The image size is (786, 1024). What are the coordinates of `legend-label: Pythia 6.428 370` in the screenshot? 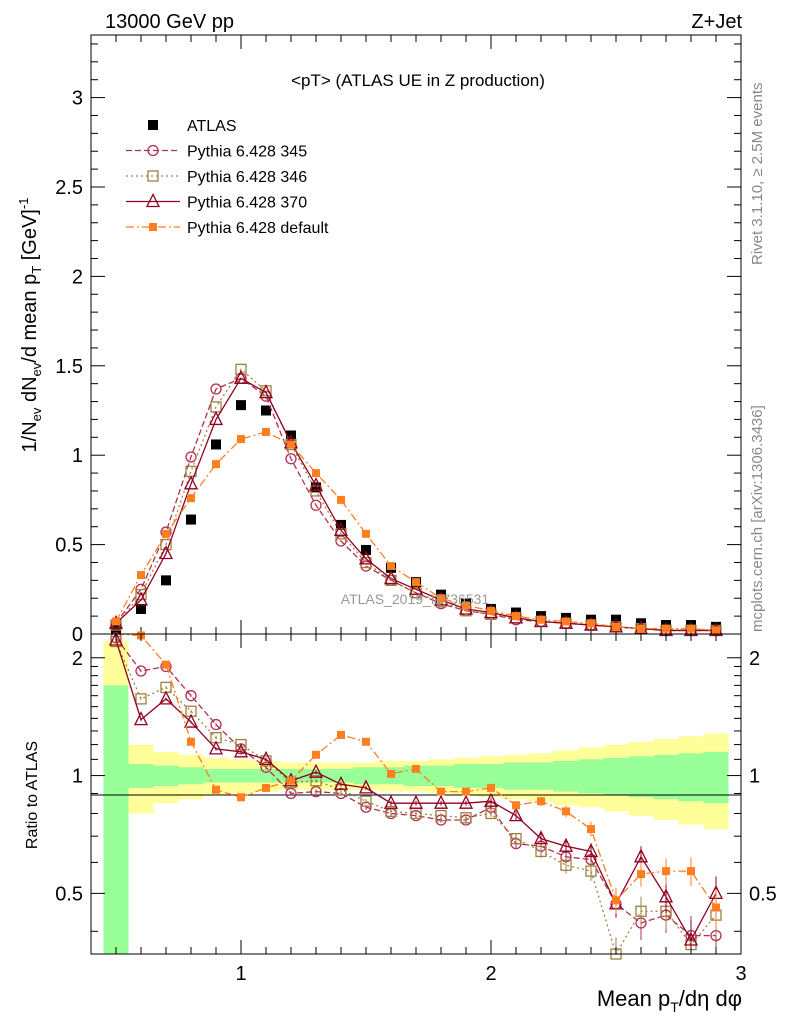 It's located at (247, 203).